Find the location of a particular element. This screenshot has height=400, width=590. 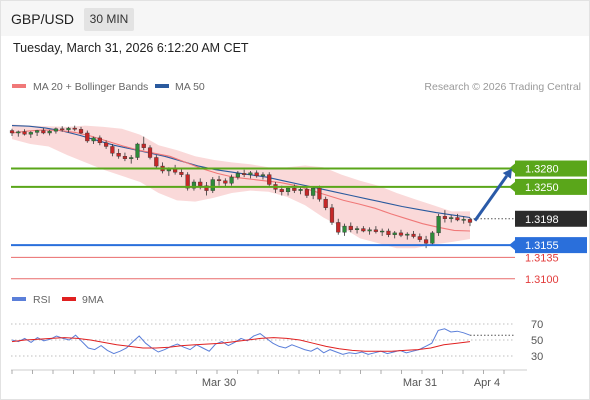

time-axis: Mar 30 Mar 31 Apr 4 is located at coordinates (269, 379).